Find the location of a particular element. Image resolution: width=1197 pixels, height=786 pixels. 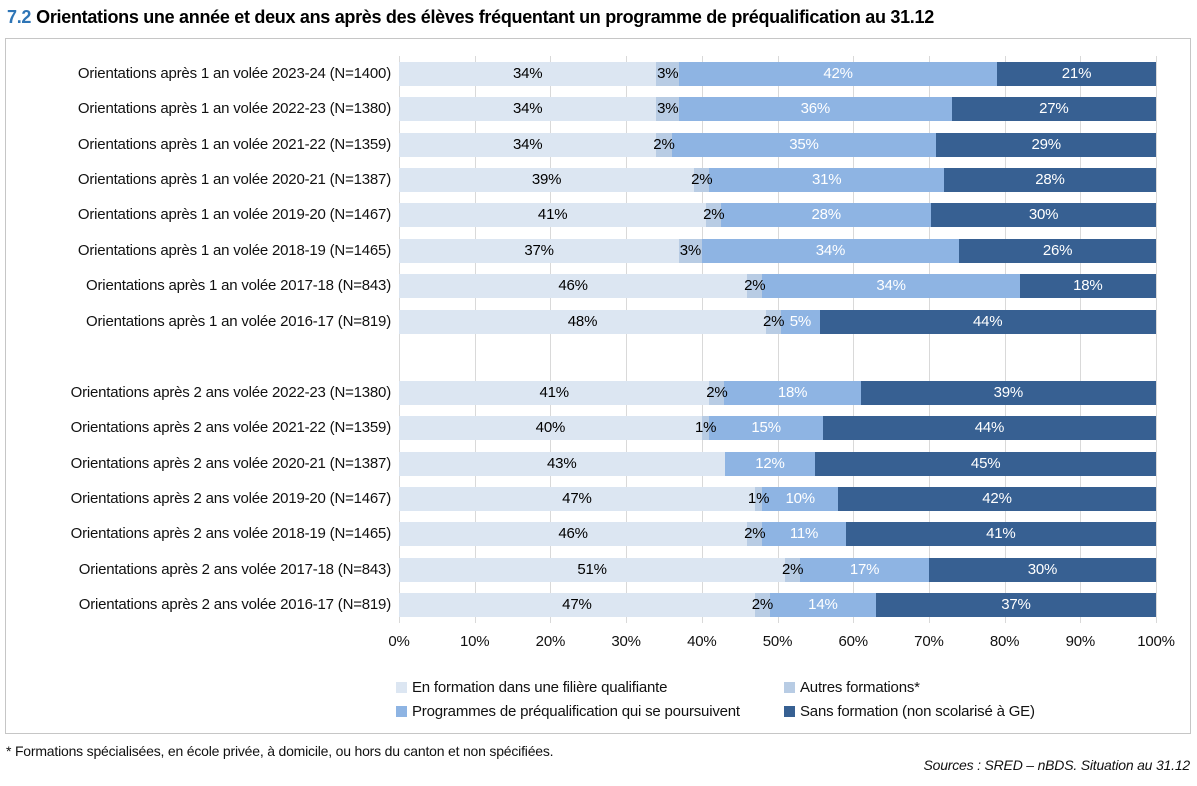

bar-segment-3: 31% is located at coordinates (826, 180).